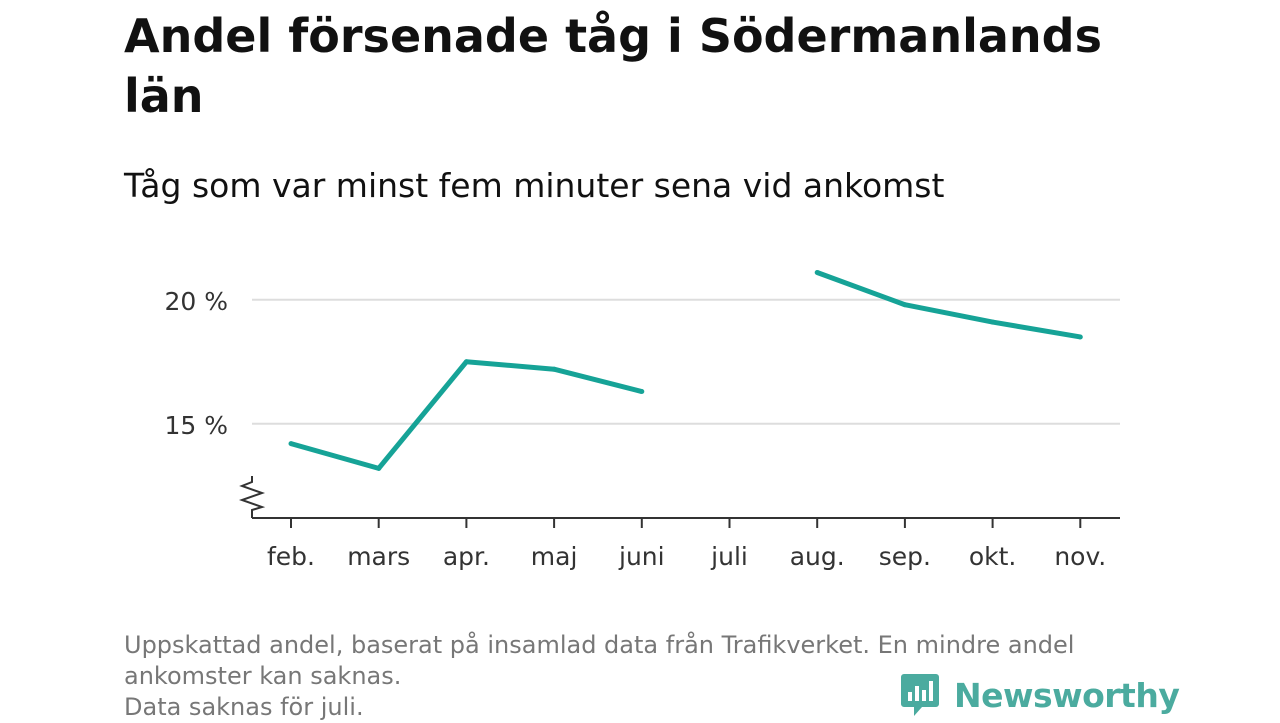 The image size is (1280, 723). Describe the element at coordinates (252, 497) in the screenshot. I see `axis-break-icon` at that location.